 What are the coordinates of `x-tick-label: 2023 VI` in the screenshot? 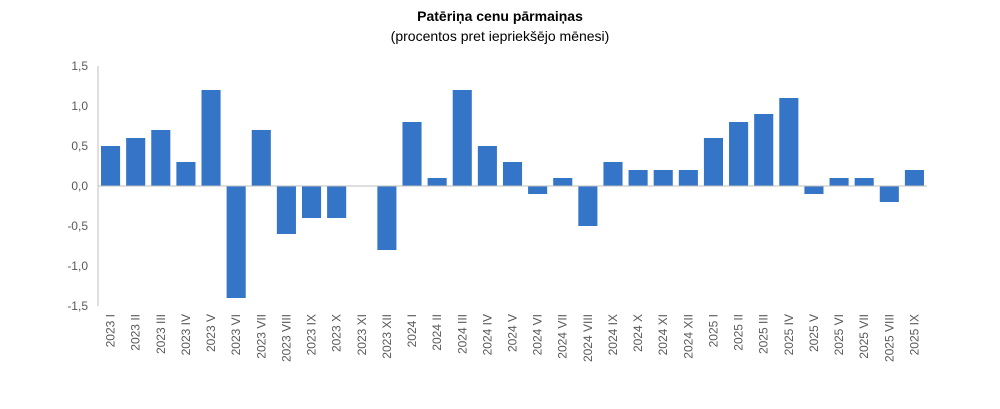 It's located at (236, 334).